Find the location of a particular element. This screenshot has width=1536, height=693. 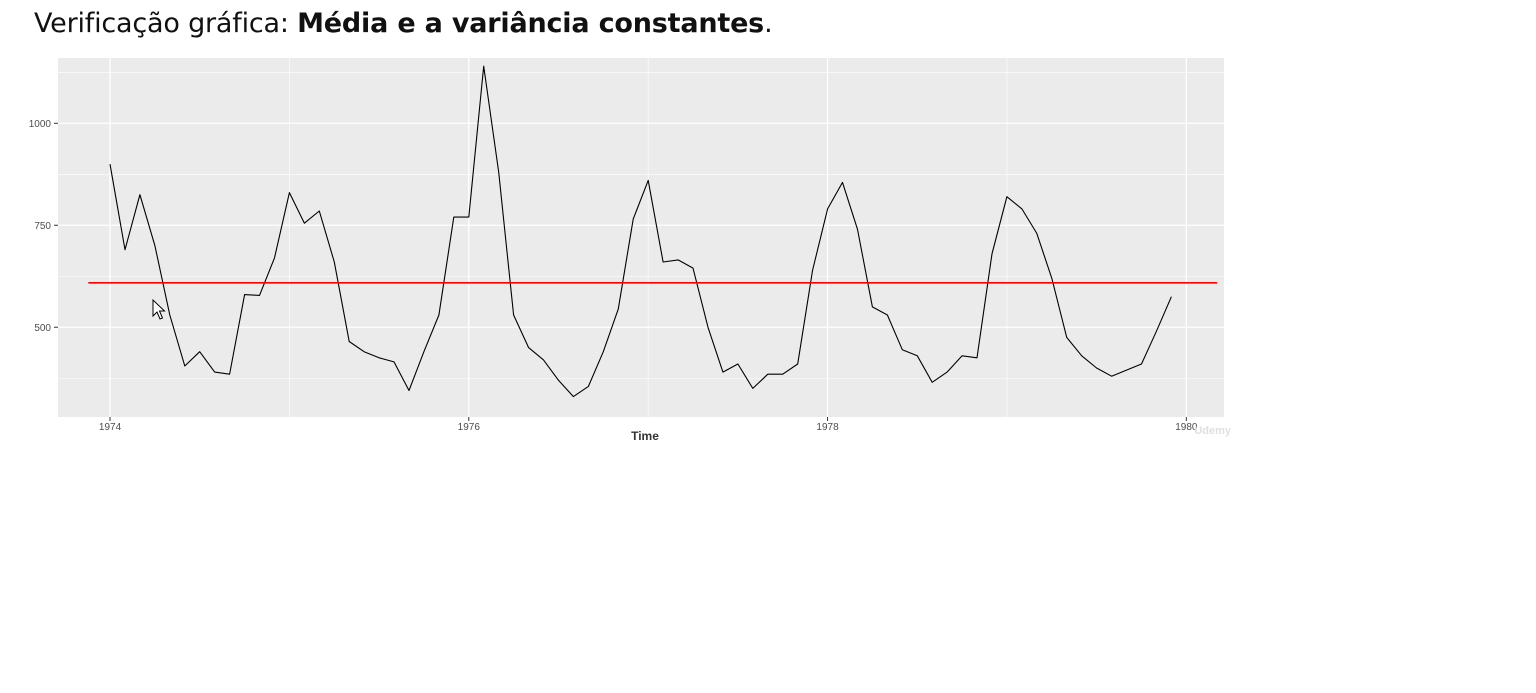

slide-title-bold: Média e a variância constantes is located at coordinates (531, 23).